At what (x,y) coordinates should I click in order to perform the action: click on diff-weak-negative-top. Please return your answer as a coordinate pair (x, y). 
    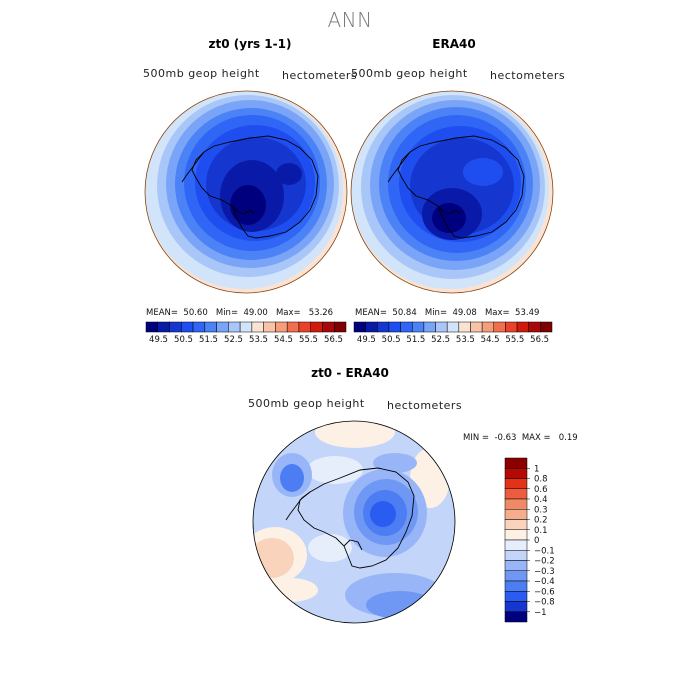
    Looking at the image, I should click on (335, 470).